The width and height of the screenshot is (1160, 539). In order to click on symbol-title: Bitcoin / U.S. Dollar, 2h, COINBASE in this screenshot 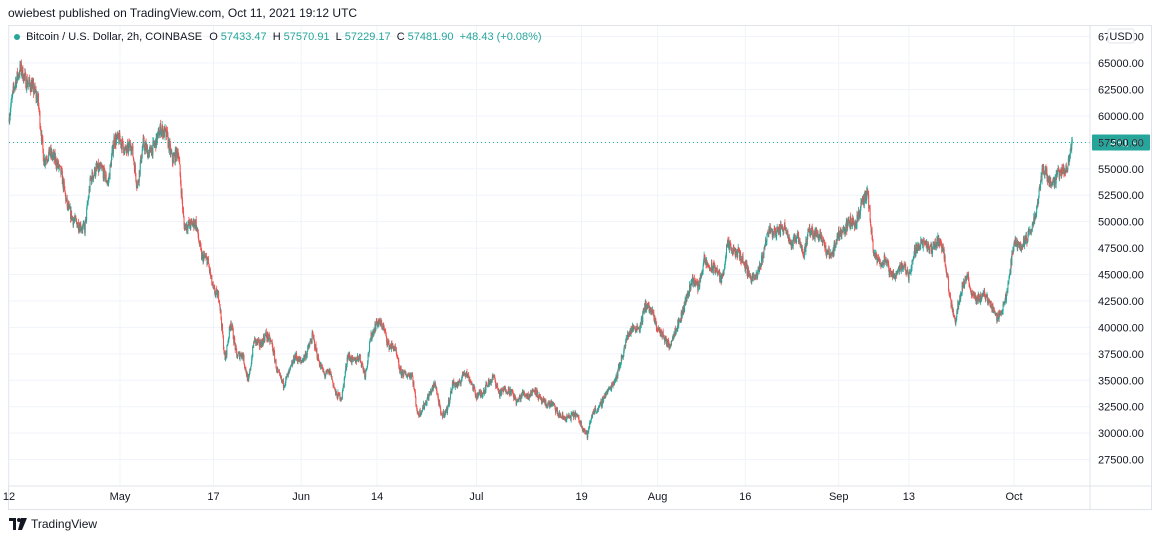, I will do `click(114, 37)`.